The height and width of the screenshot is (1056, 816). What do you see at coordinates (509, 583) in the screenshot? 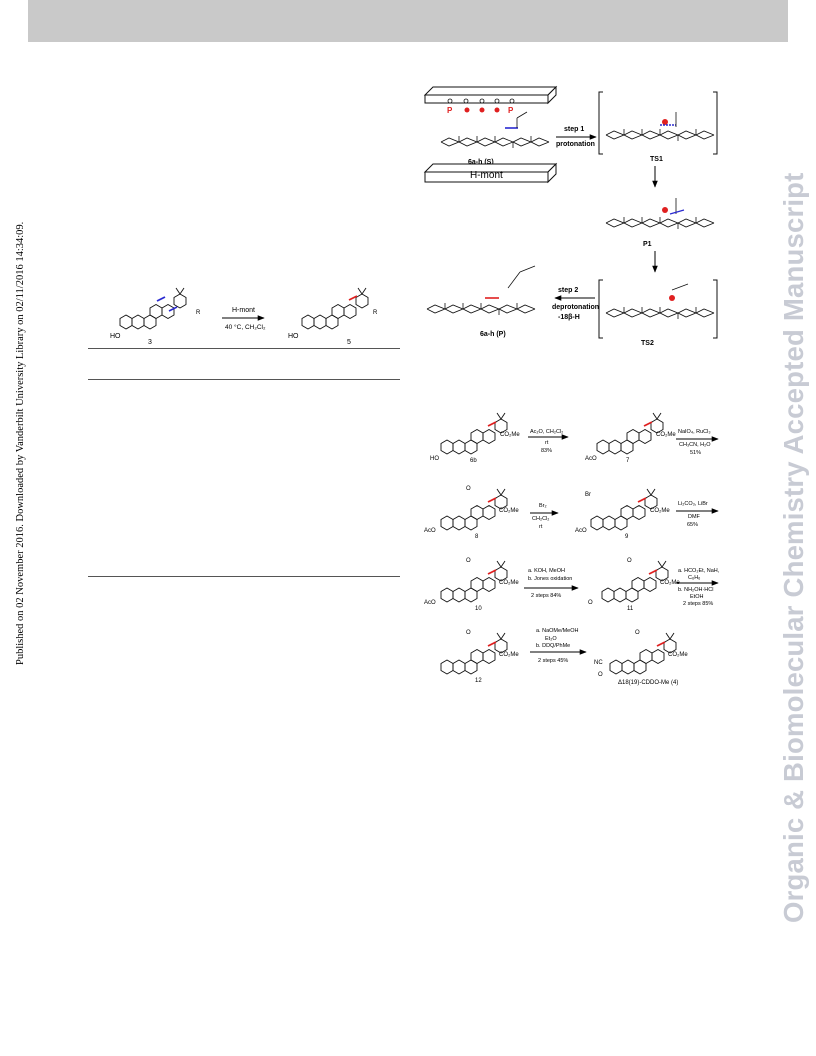
I see `cpd-10-co2me: CO₂Me` at bounding box center [509, 583].